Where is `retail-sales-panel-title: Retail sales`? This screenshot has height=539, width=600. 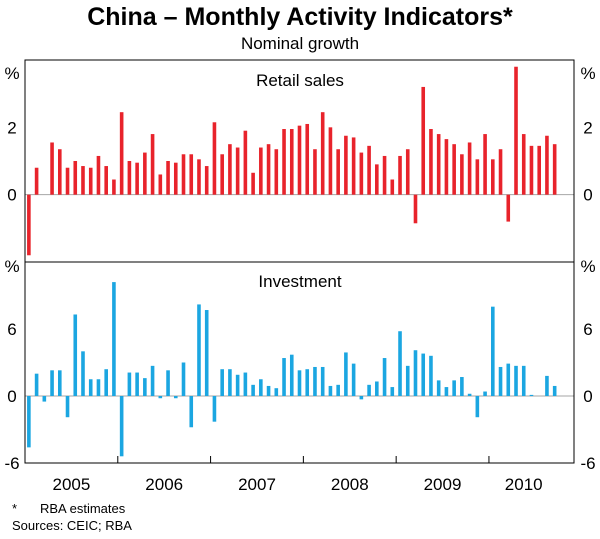
retail-sales-panel-title: Retail sales is located at coordinates (300, 80).